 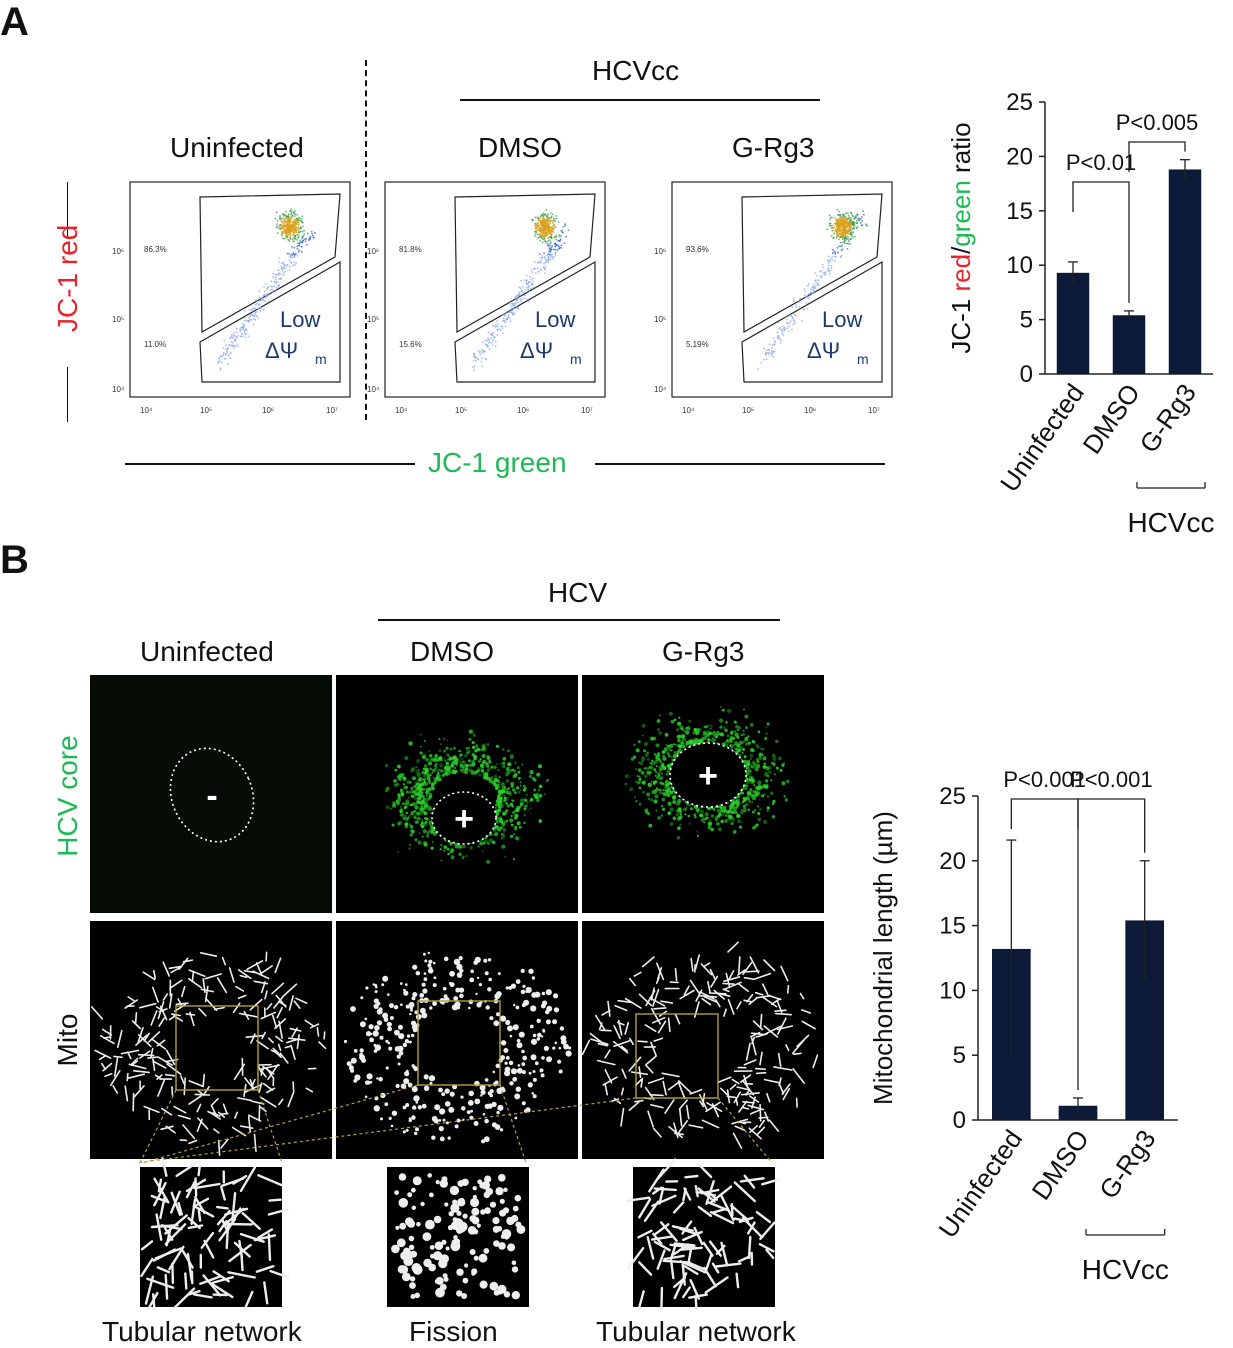 What do you see at coordinates (1111, 418) in the screenshot?
I see `category-label: DMSO` at bounding box center [1111, 418].